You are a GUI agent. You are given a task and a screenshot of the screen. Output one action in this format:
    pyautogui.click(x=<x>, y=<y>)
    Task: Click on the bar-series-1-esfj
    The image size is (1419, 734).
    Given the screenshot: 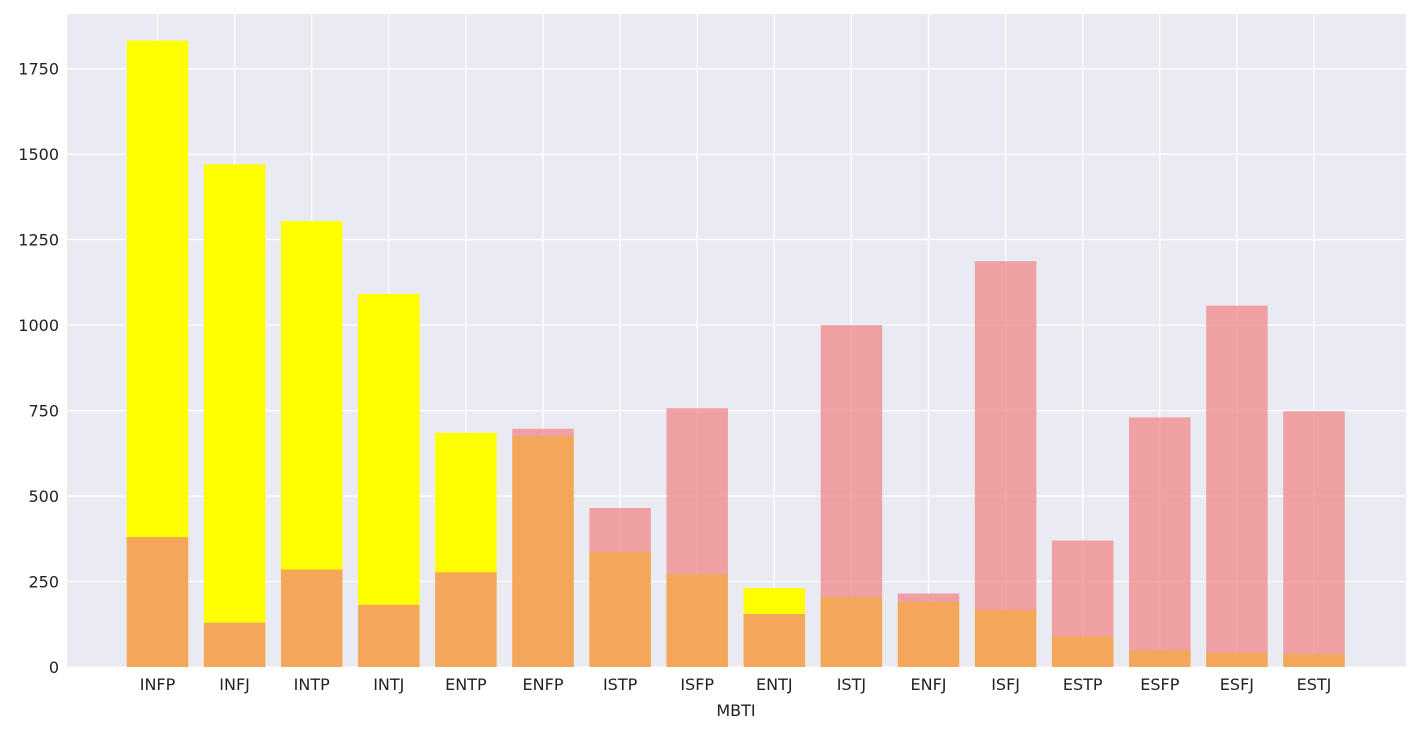 What is the action you would take?
    pyautogui.click(x=1237, y=486)
    